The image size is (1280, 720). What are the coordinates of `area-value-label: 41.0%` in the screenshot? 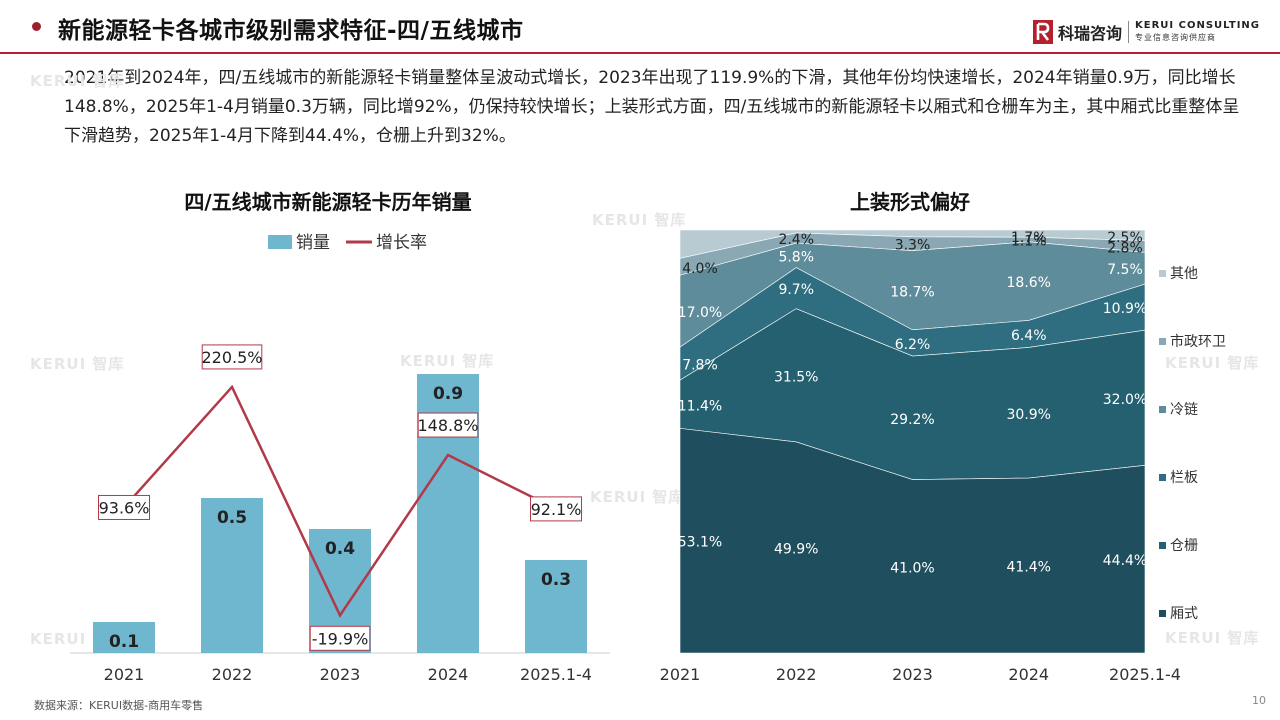 It's located at (912, 568).